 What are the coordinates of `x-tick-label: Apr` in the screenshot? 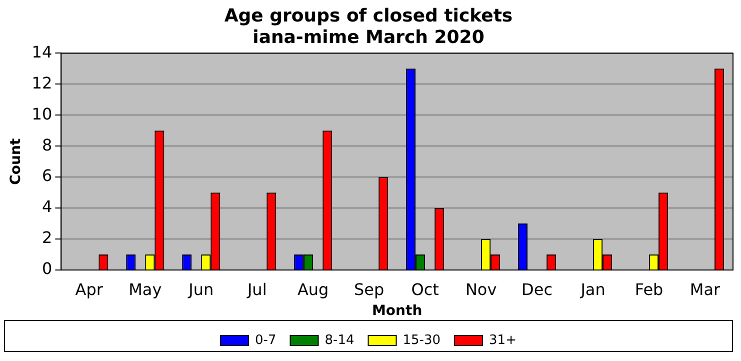 It's located at (89, 289).